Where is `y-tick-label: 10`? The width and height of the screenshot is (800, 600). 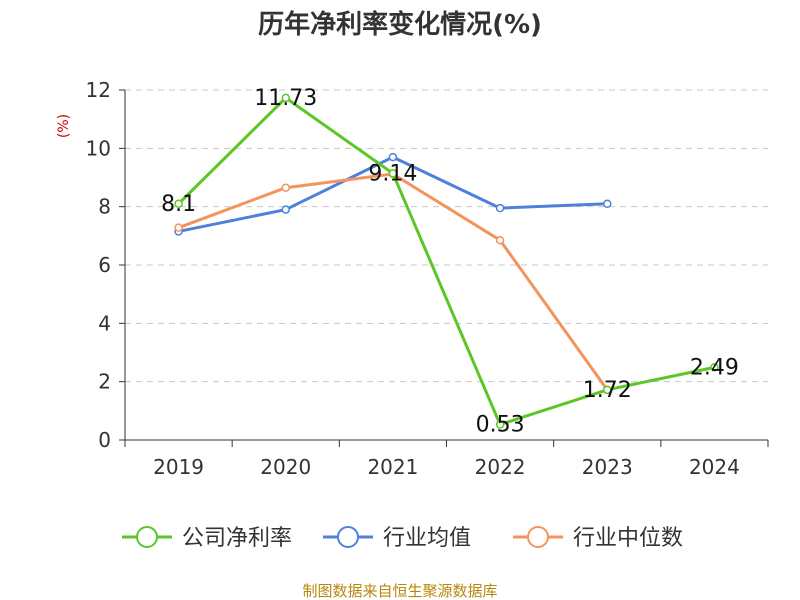
y-tick-label: 10 is located at coordinates (98, 148).